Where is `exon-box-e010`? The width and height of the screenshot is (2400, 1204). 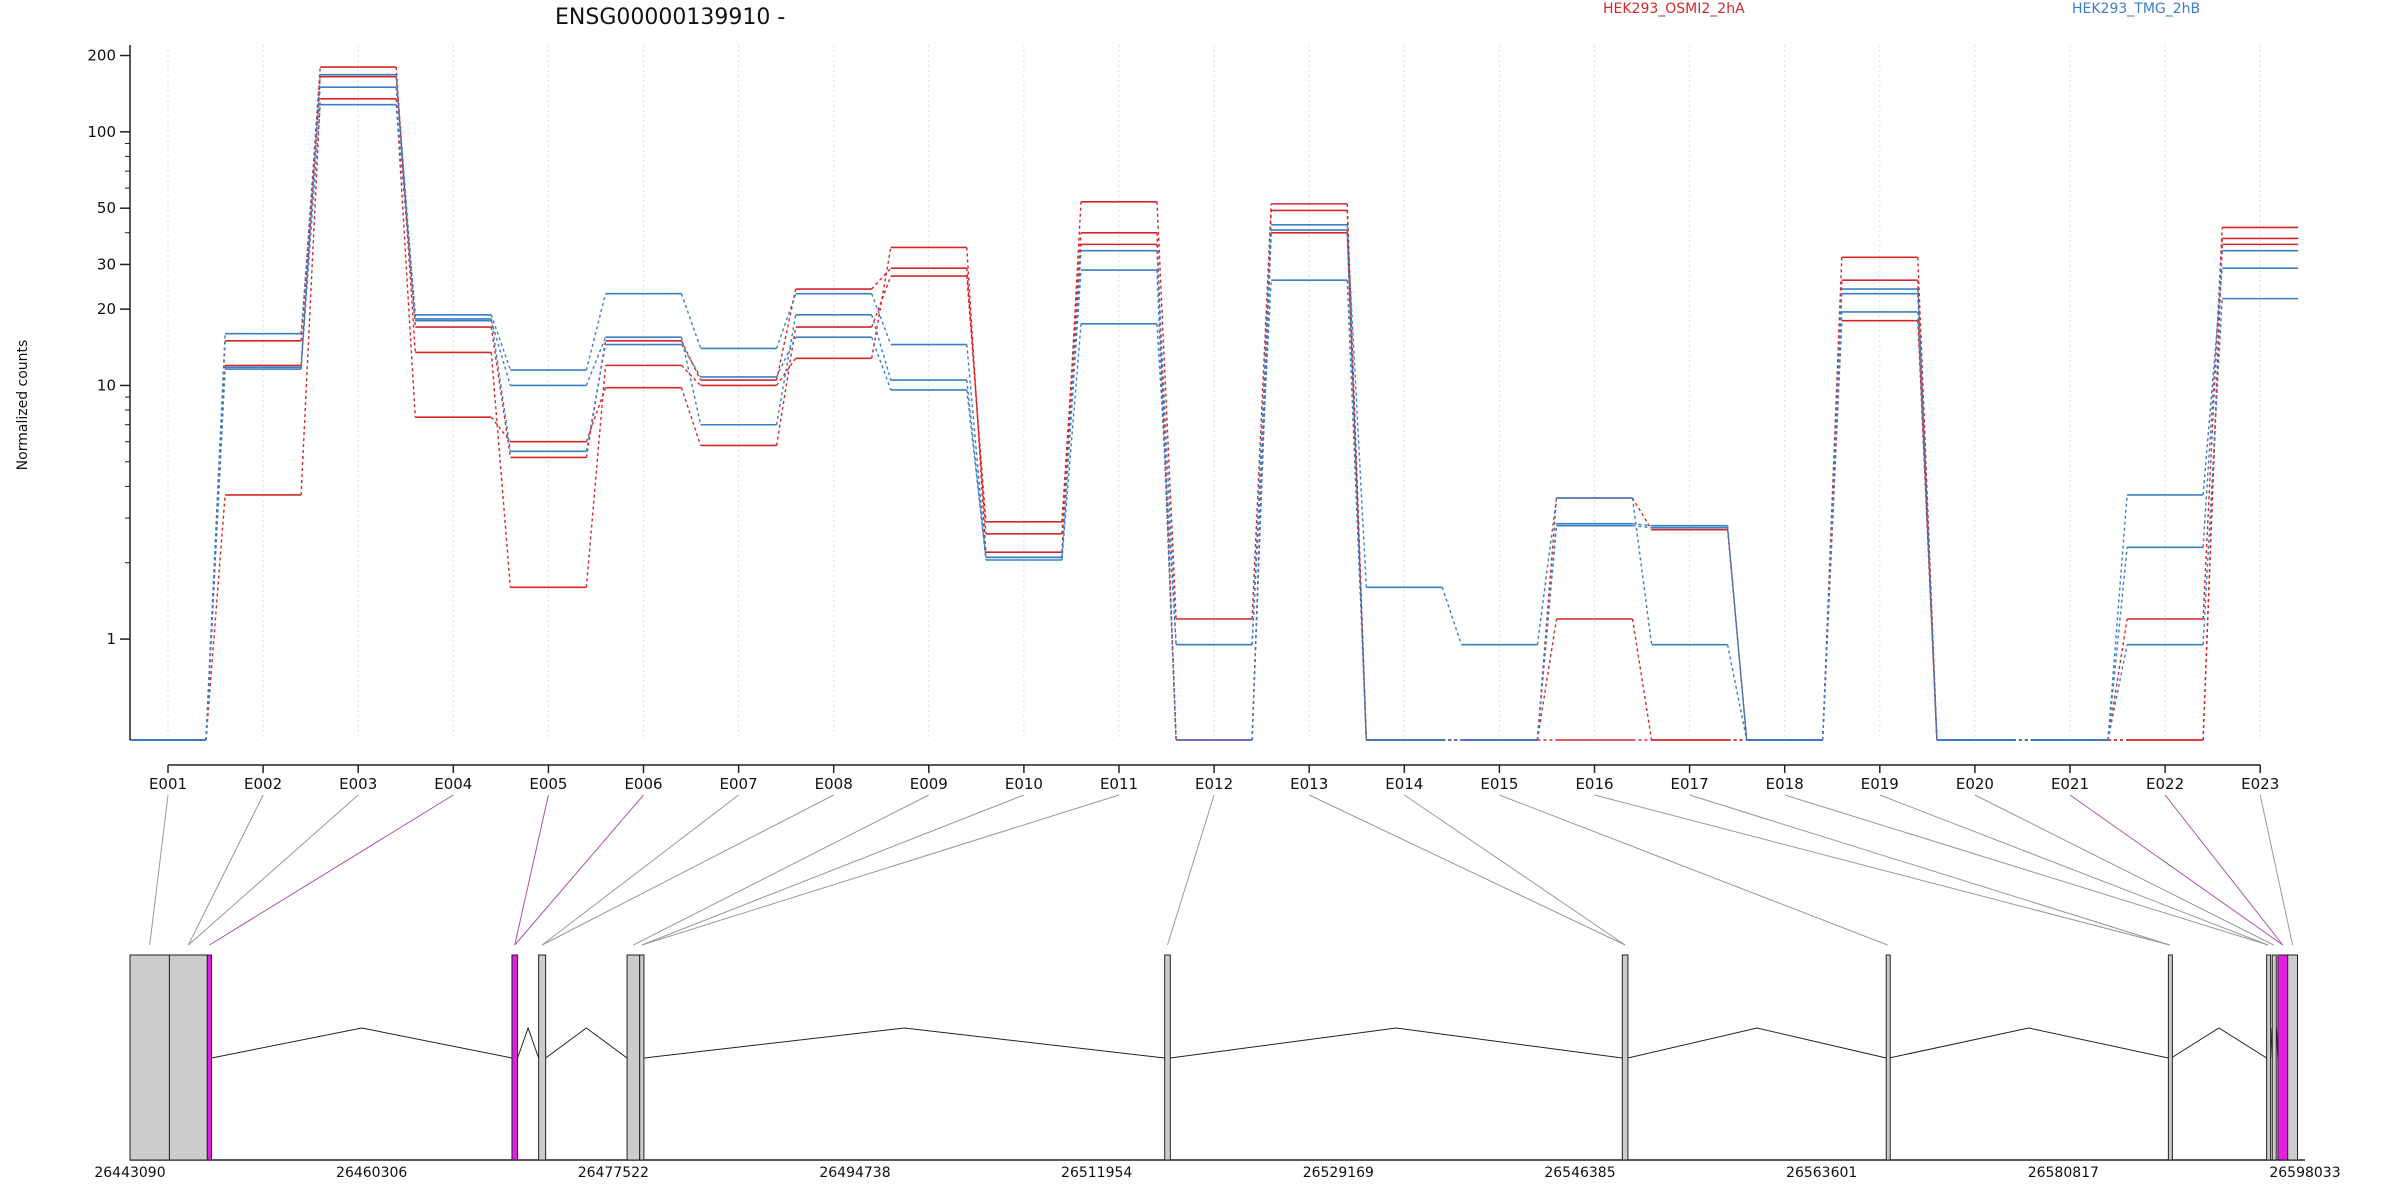
exon-box-e010 is located at coordinates (1888, 1057).